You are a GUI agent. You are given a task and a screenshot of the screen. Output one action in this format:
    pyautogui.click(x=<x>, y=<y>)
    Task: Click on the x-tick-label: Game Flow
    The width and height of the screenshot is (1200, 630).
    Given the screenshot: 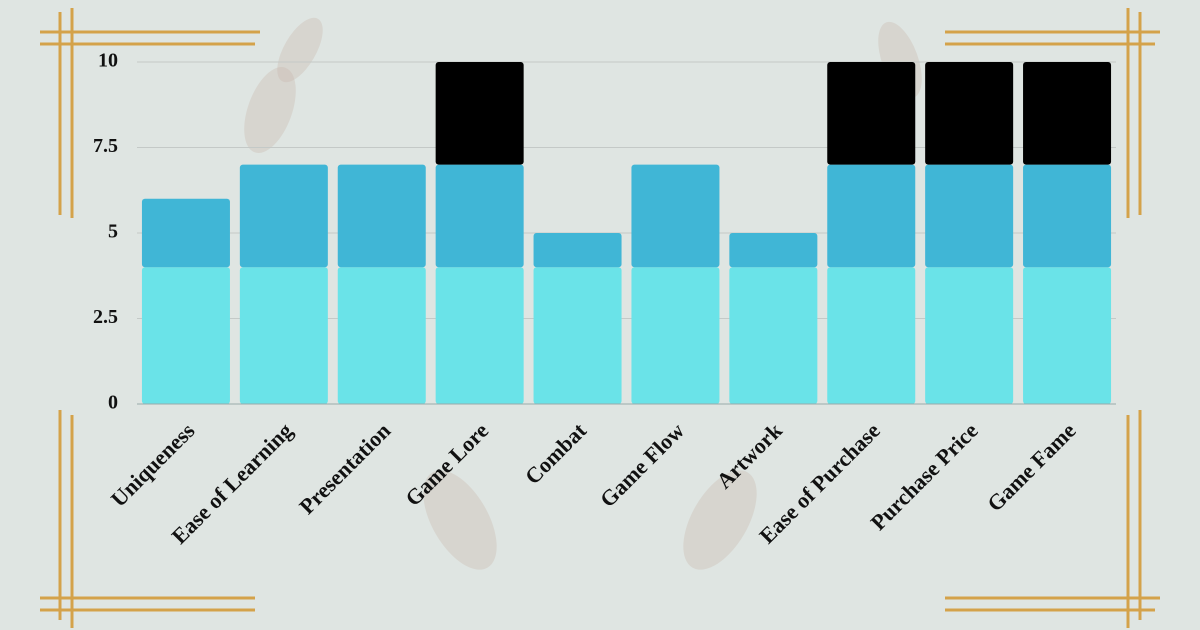 What is the action you would take?
    pyautogui.click(x=642, y=465)
    